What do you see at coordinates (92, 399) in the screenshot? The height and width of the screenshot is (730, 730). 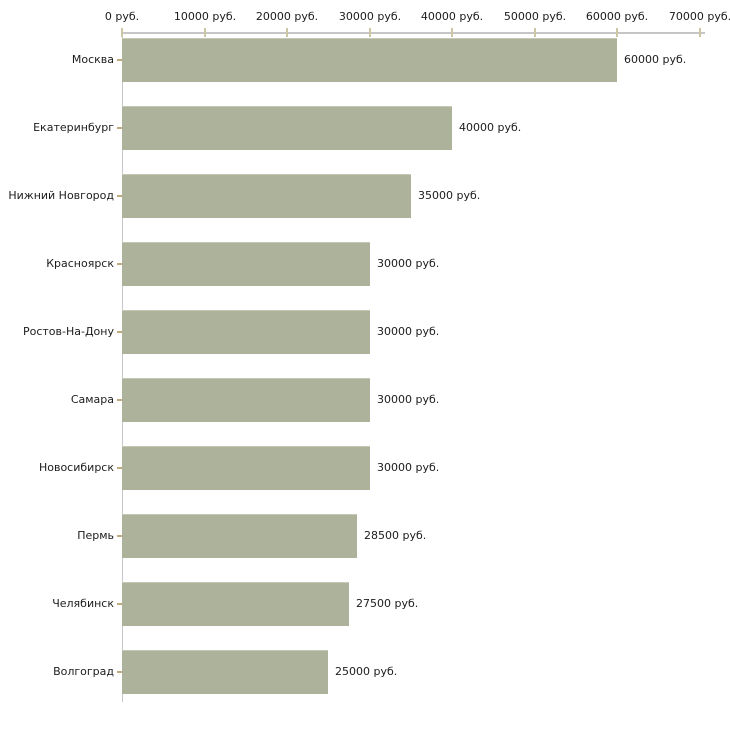 I see `category-label: Самара` at bounding box center [92, 399].